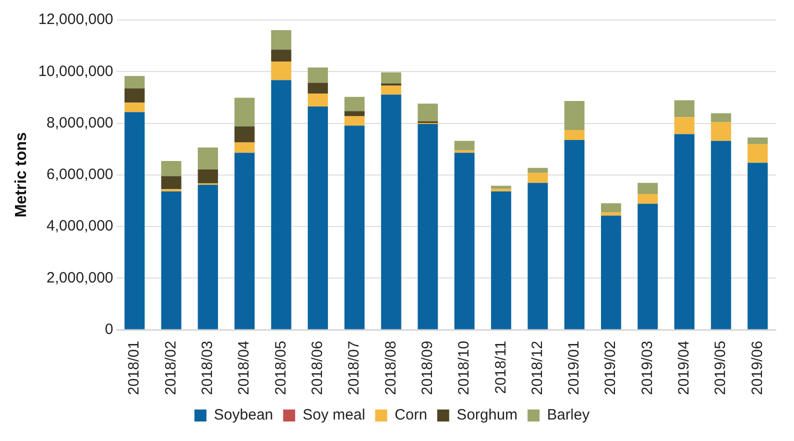  I want to click on x-tick-label: 2019/05, so click(721, 368).